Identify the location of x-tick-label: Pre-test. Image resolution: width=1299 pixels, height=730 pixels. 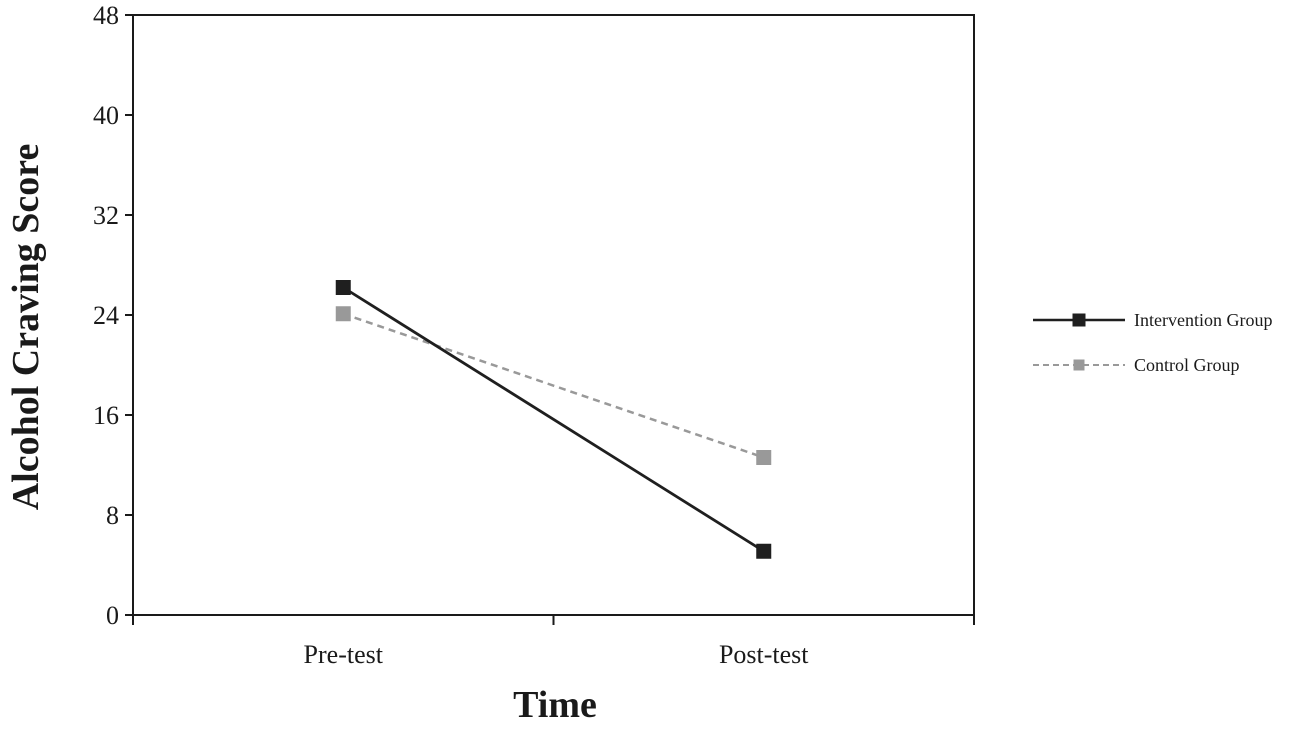
(344, 654).